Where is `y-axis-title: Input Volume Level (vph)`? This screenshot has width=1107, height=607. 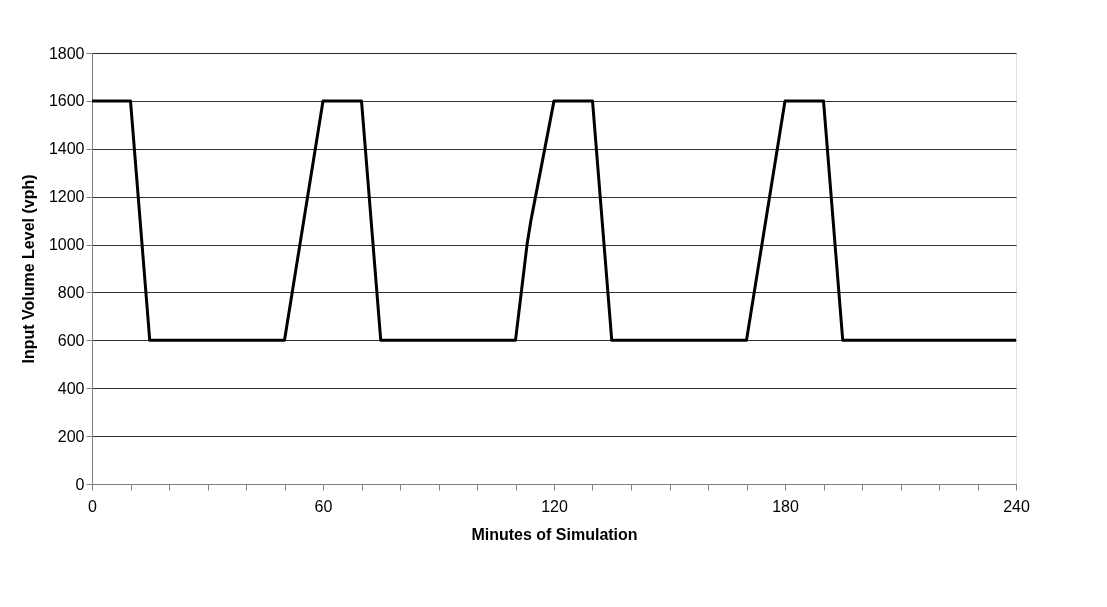
y-axis-title: Input Volume Level (vph) is located at coordinates (28, 269).